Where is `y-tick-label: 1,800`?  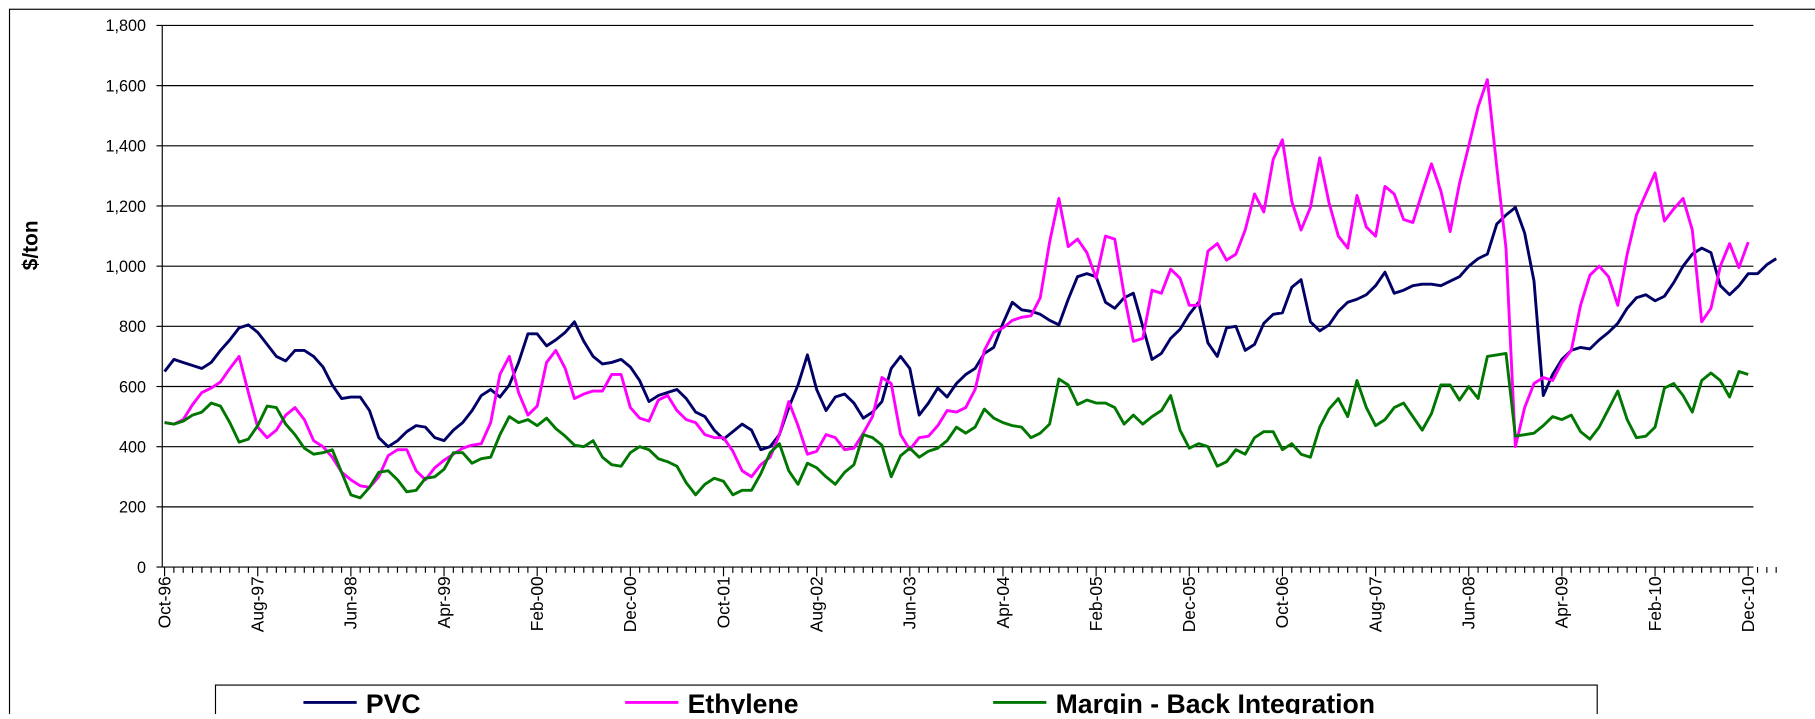
y-tick-label: 1,800 is located at coordinates (126, 26).